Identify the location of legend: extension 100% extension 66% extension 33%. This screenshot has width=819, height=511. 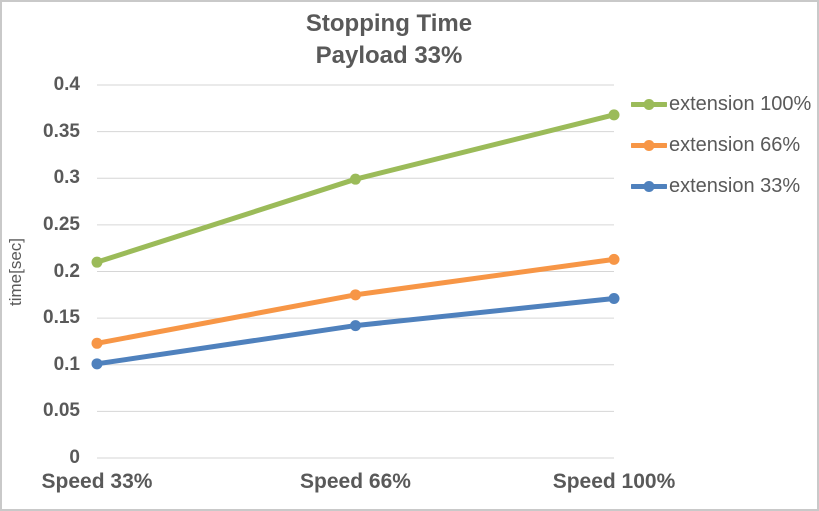
(721, 145).